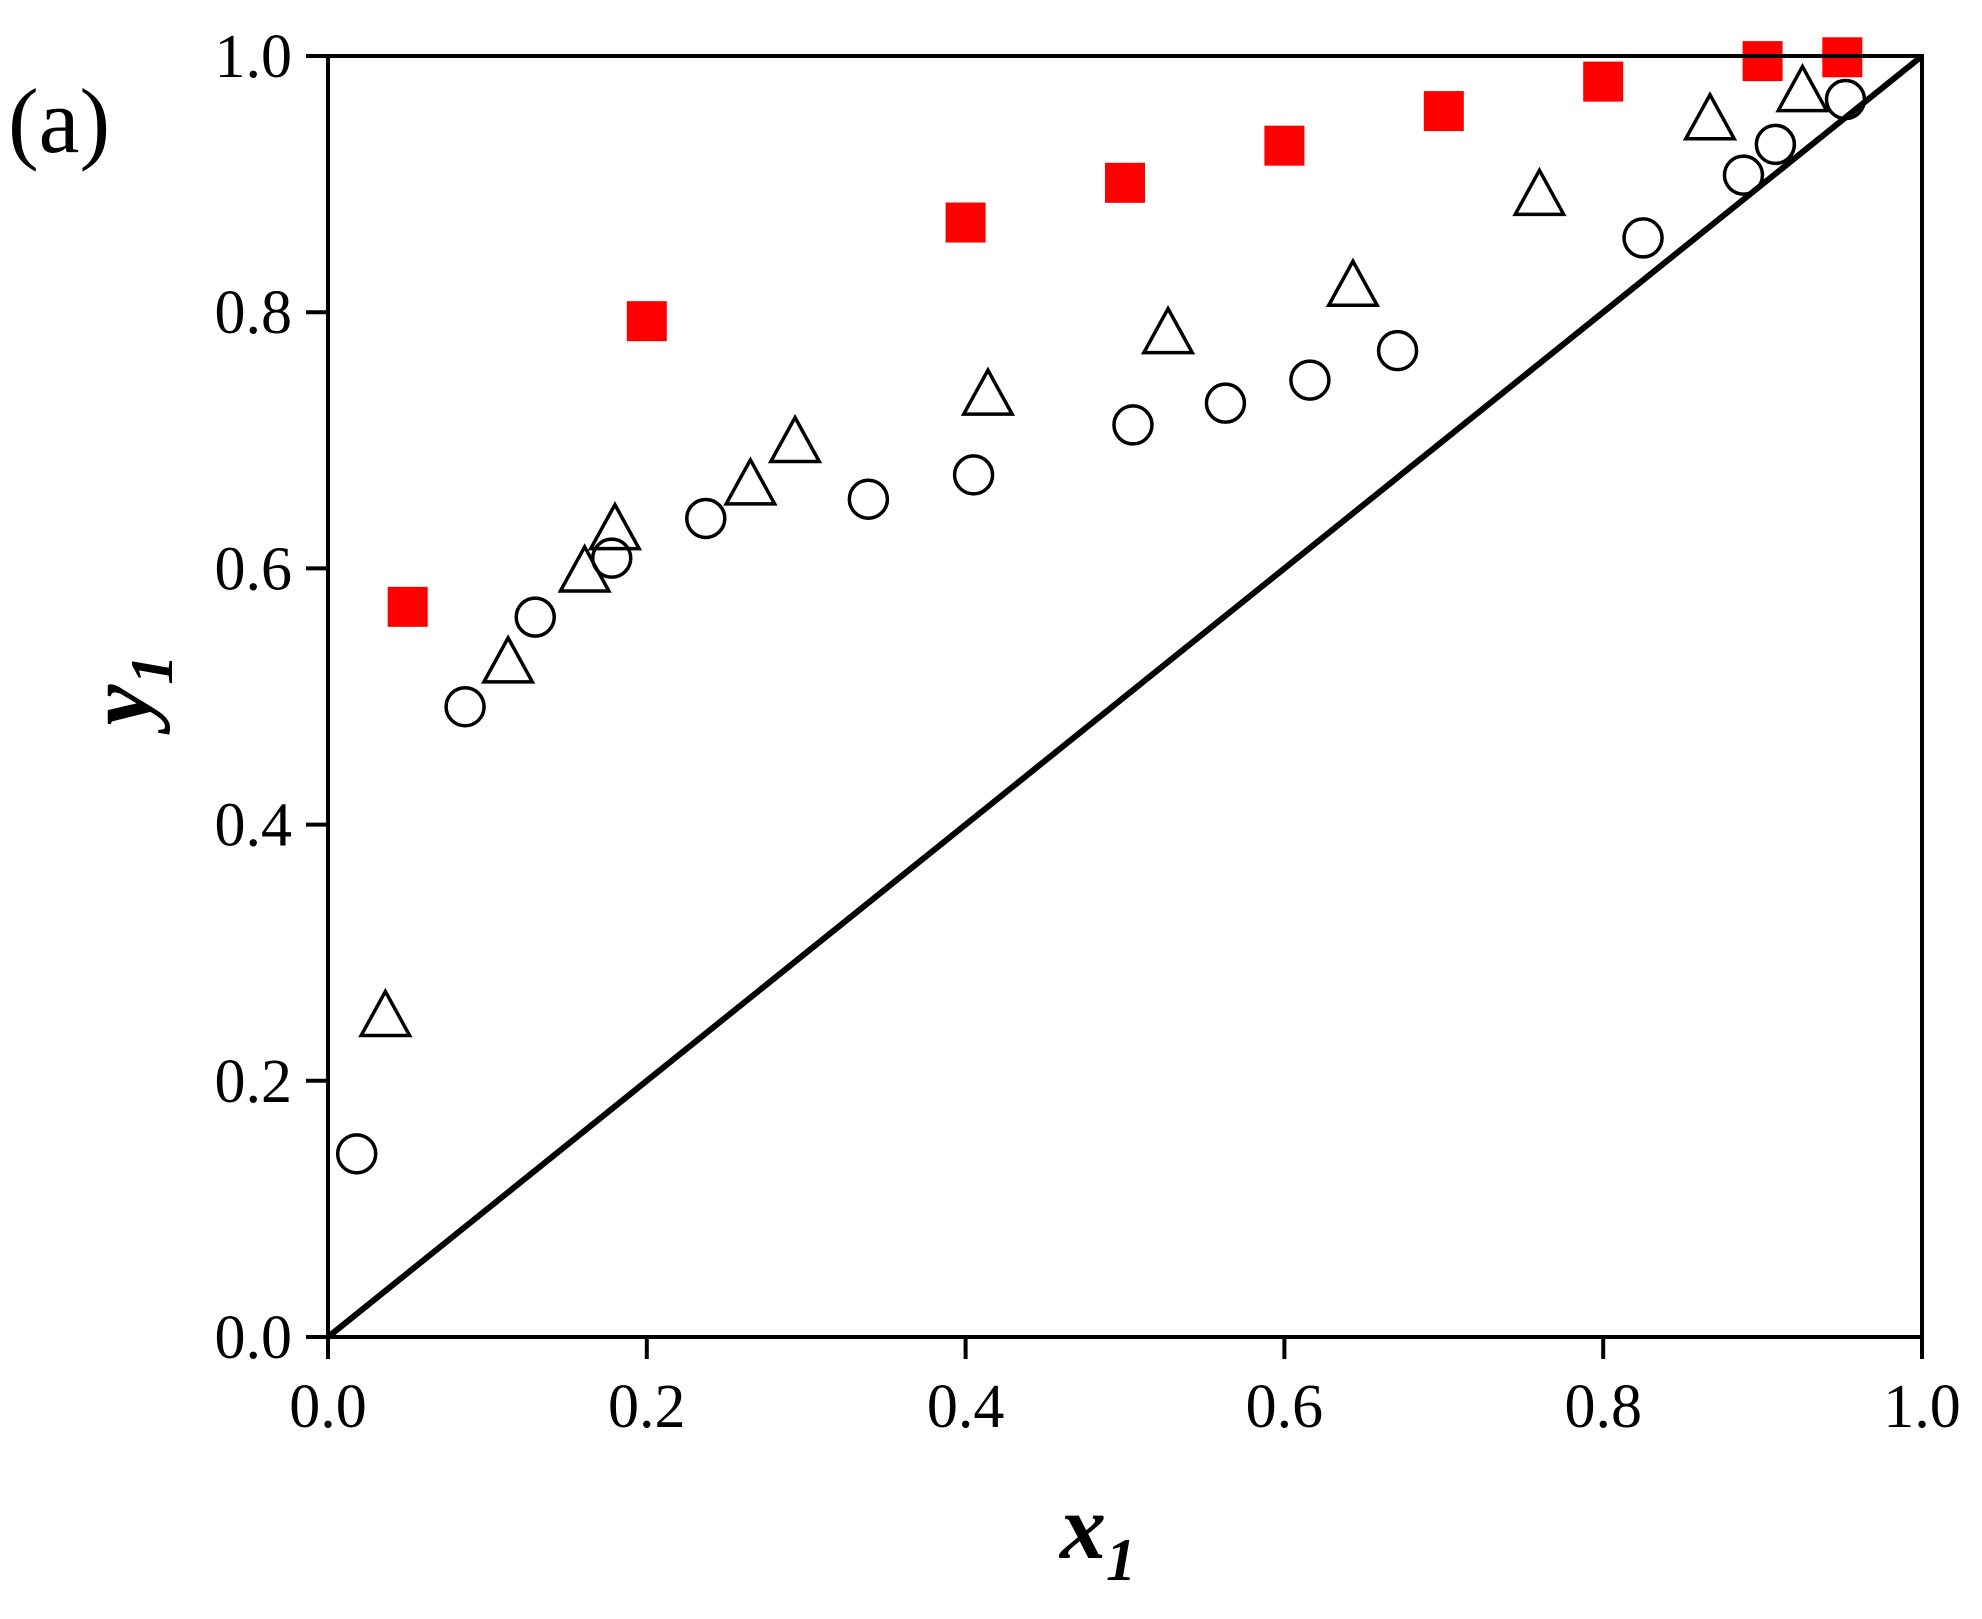  What do you see at coordinates (119, 709) in the screenshot?
I see `y-axis-title-main: y` at bounding box center [119, 709].